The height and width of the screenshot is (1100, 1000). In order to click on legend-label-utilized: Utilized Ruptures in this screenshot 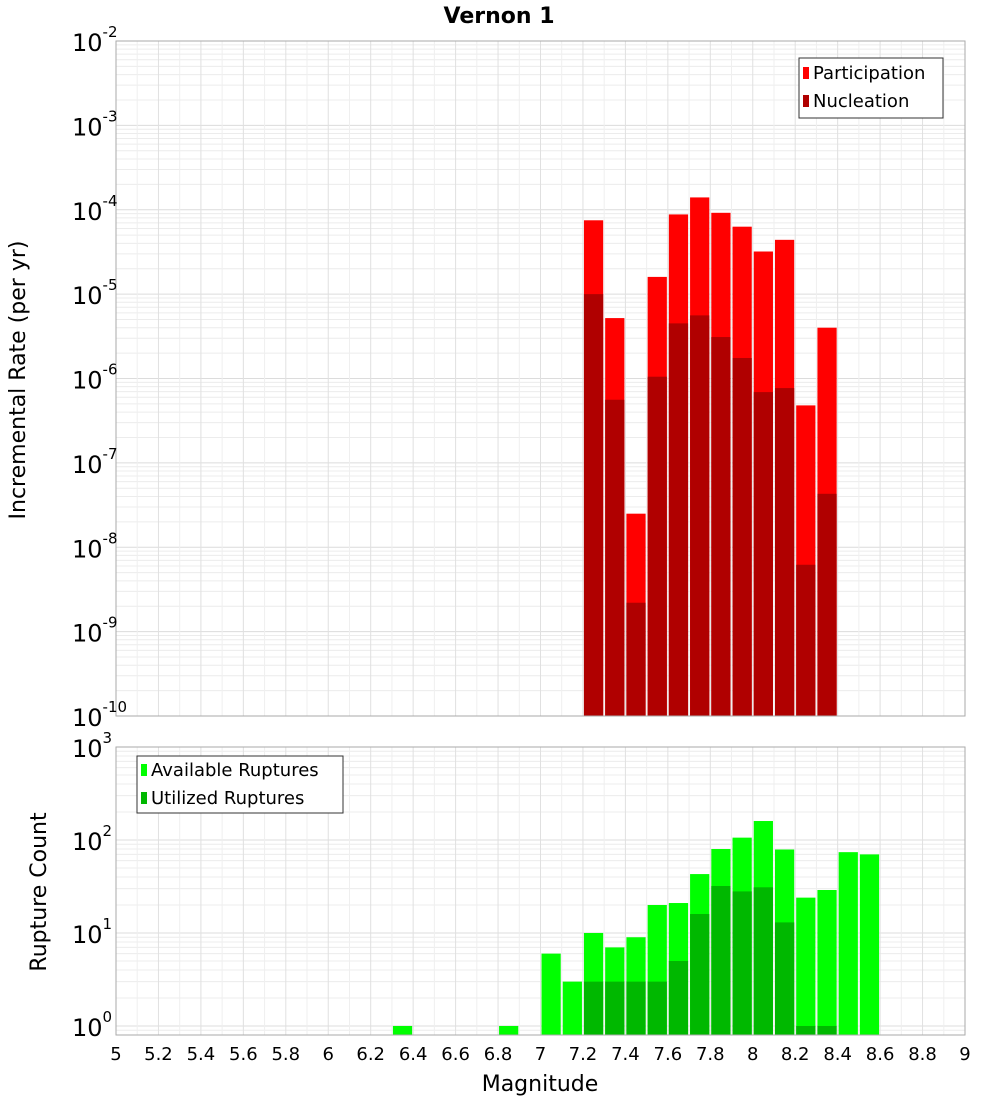, I will do `click(227, 798)`.